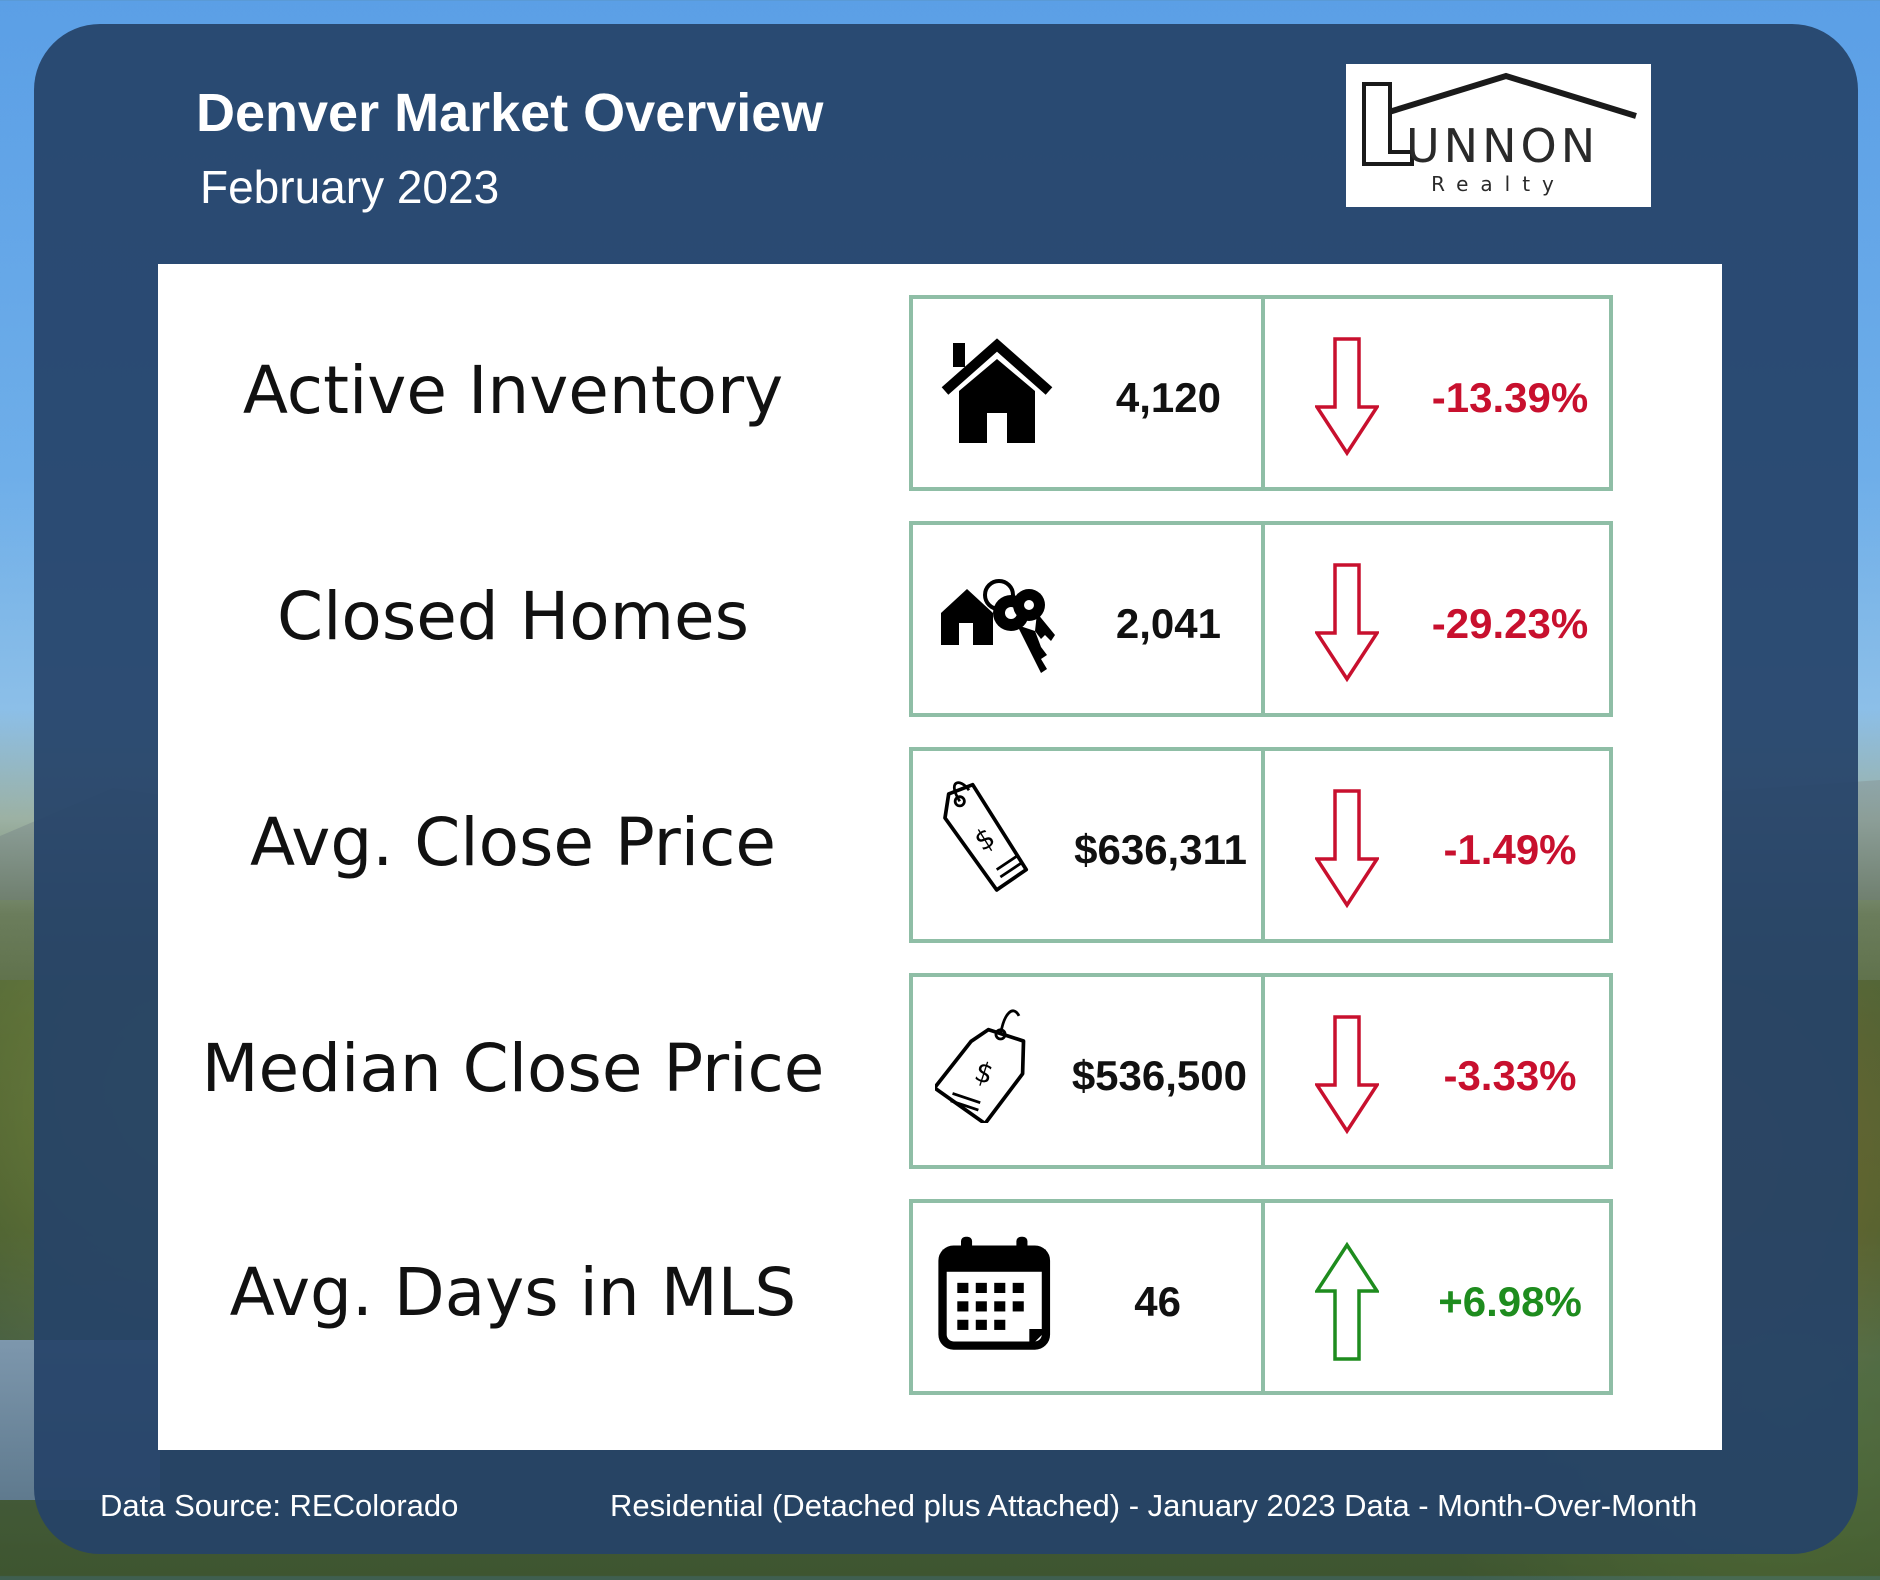  I want to click on metric-label-avg-days-in-mls: Avg. Days in MLS, so click(513, 1292).